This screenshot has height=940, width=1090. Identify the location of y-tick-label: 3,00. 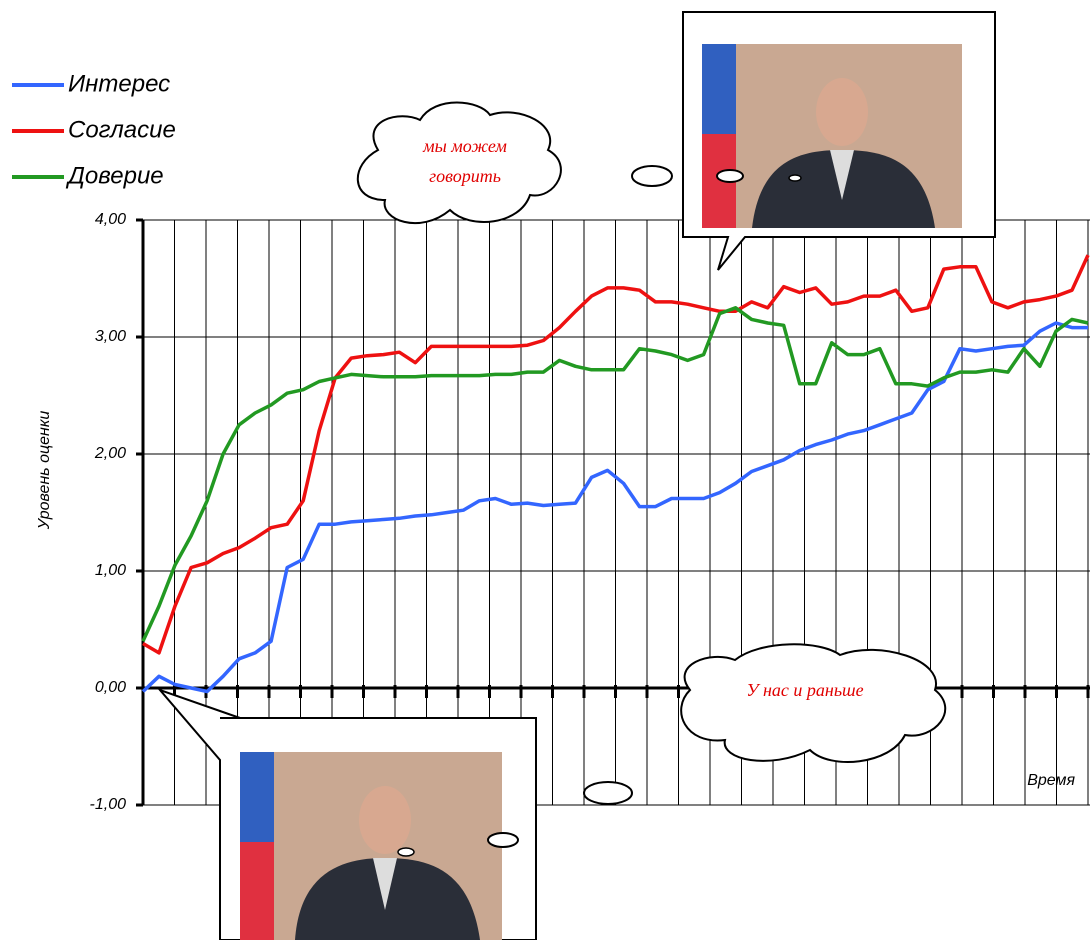
(110, 336).